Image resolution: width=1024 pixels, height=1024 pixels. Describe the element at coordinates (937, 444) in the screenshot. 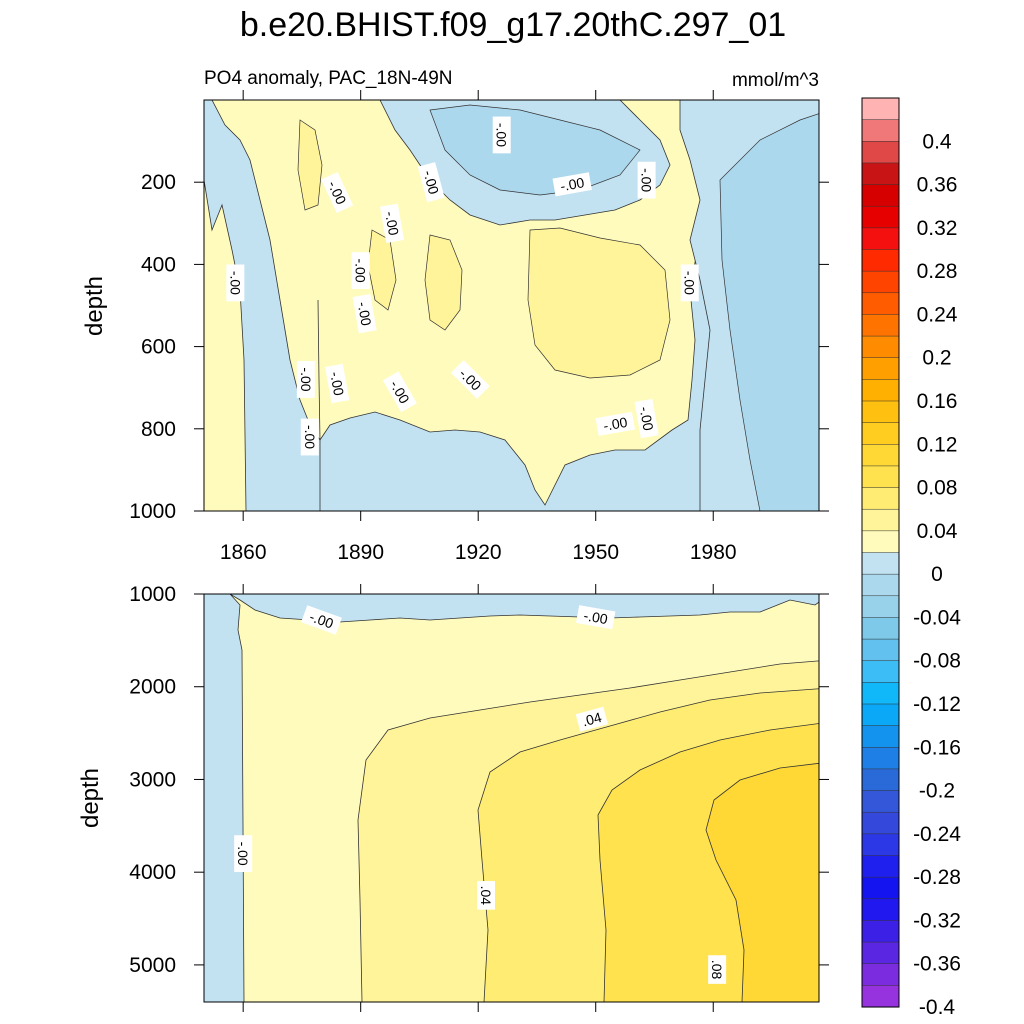

I see `colorbar-label: 0.12` at that location.